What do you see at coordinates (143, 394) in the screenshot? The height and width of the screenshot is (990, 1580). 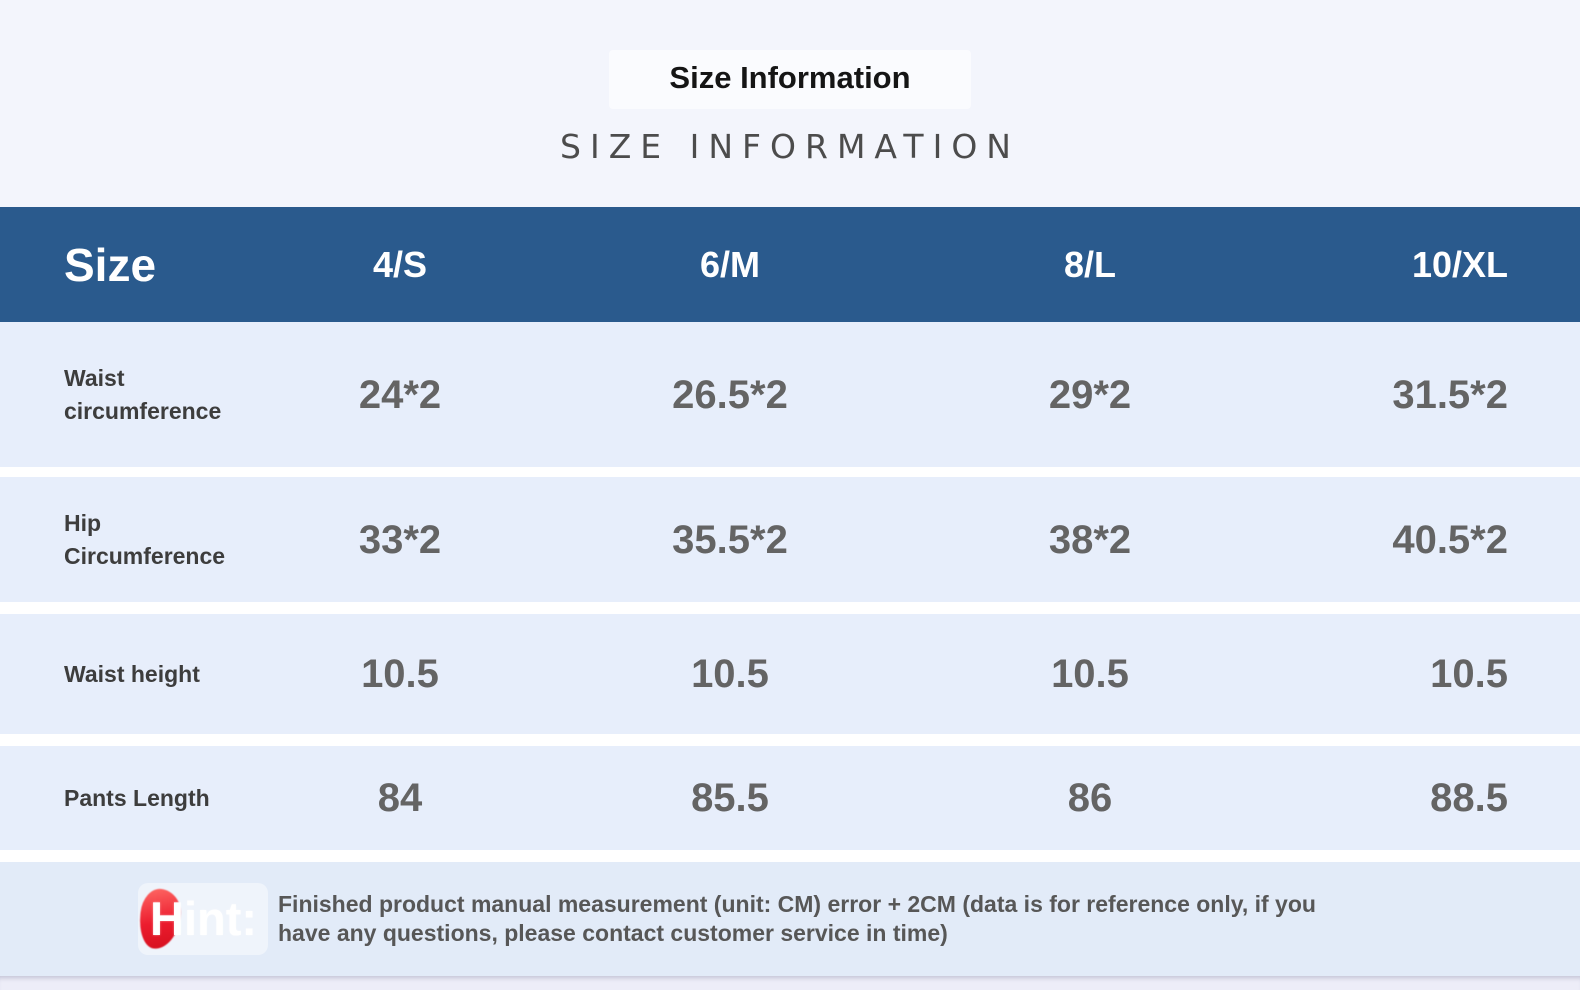 I see `row-label: Waist circumference` at bounding box center [143, 394].